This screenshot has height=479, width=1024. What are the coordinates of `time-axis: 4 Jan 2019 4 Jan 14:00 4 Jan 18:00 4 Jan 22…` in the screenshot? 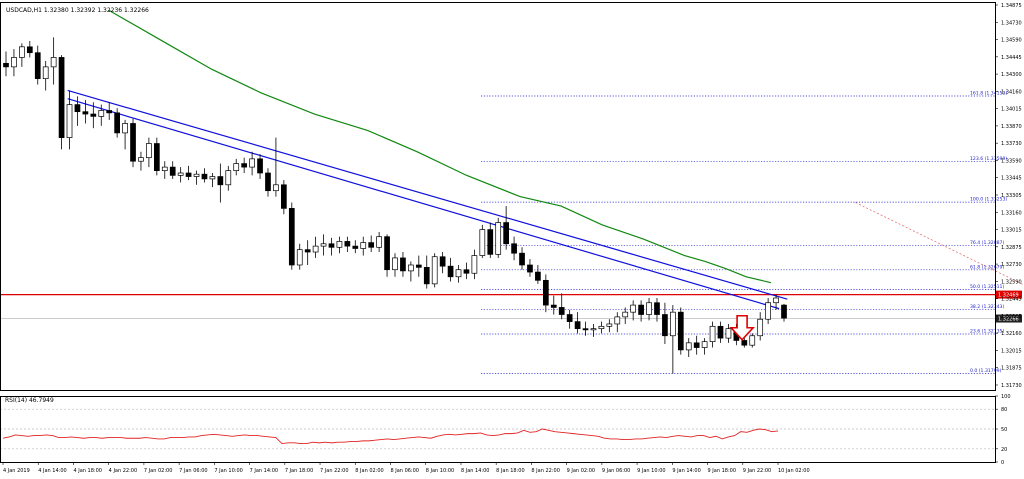 It's located at (406, 468).